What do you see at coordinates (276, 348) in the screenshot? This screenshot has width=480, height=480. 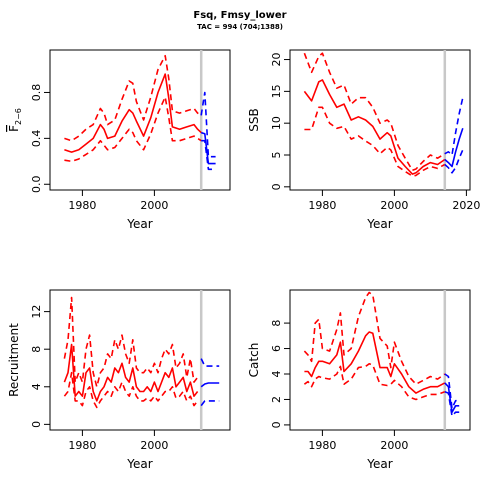 I see `y-tick-label: 6` at bounding box center [276, 348].